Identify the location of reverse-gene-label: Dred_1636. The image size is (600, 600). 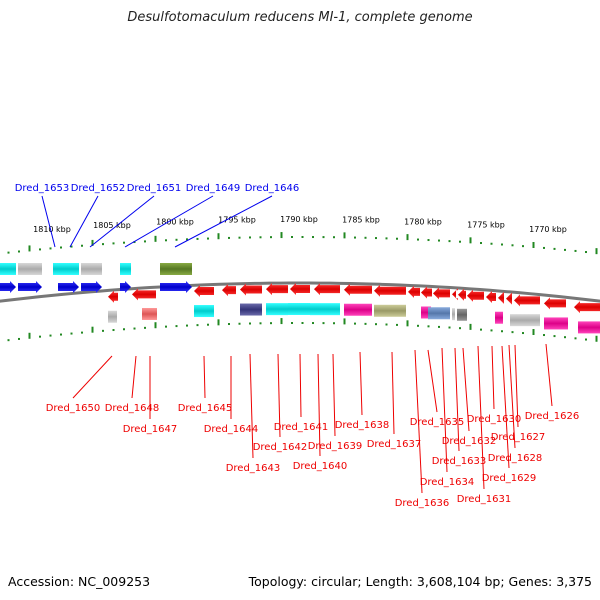
(422, 503).